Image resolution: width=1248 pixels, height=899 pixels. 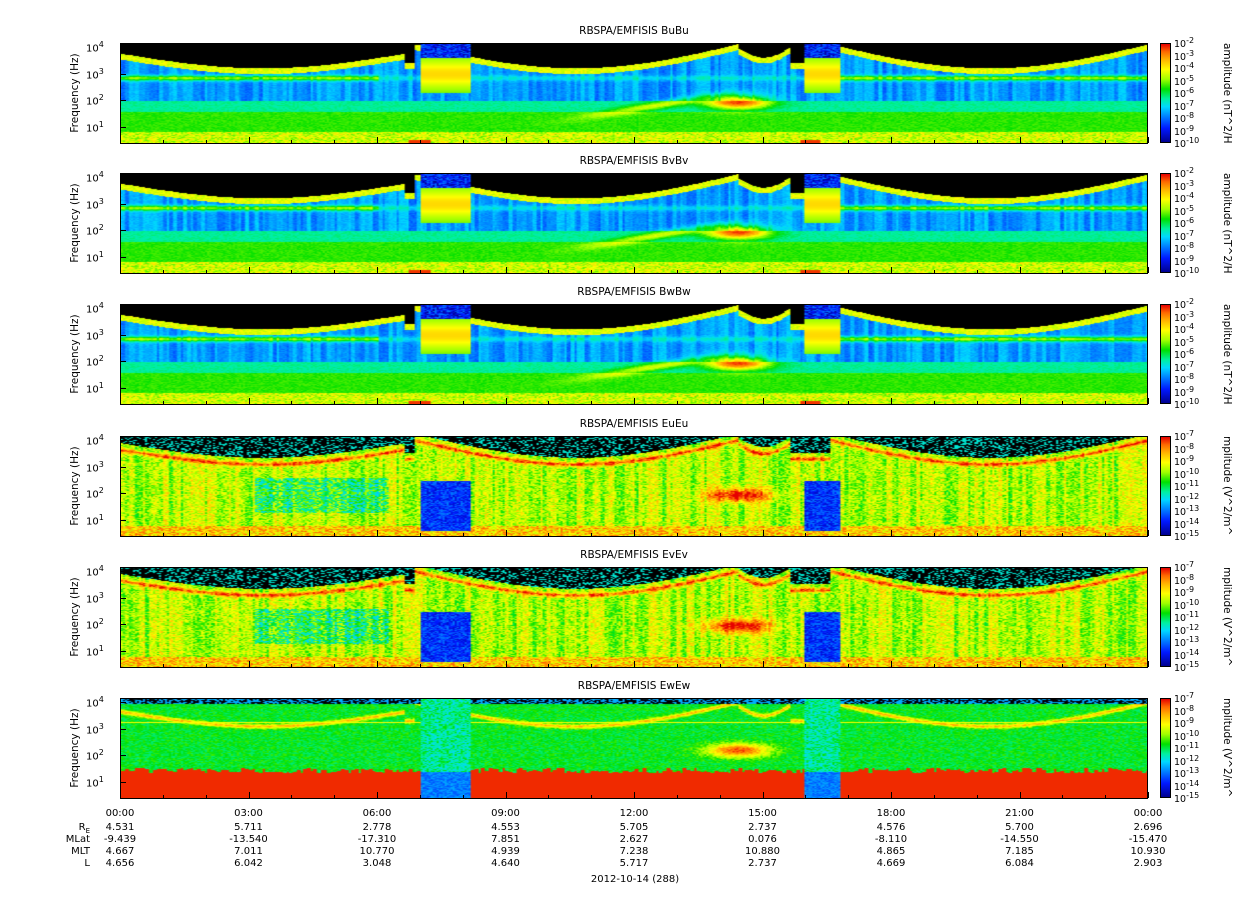 What do you see at coordinates (1187, 760) in the screenshot?
I see `colorbar-tick-label: 10⁻¹²` at bounding box center [1187, 760].